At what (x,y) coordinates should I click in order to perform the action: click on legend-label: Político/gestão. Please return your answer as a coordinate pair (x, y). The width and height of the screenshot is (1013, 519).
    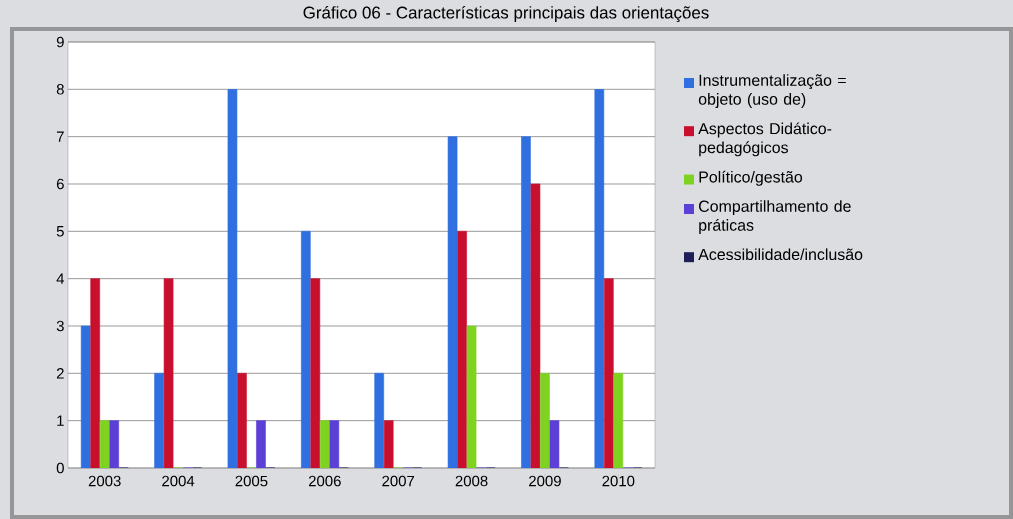
    Looking at the image, I should click on (751, 178).